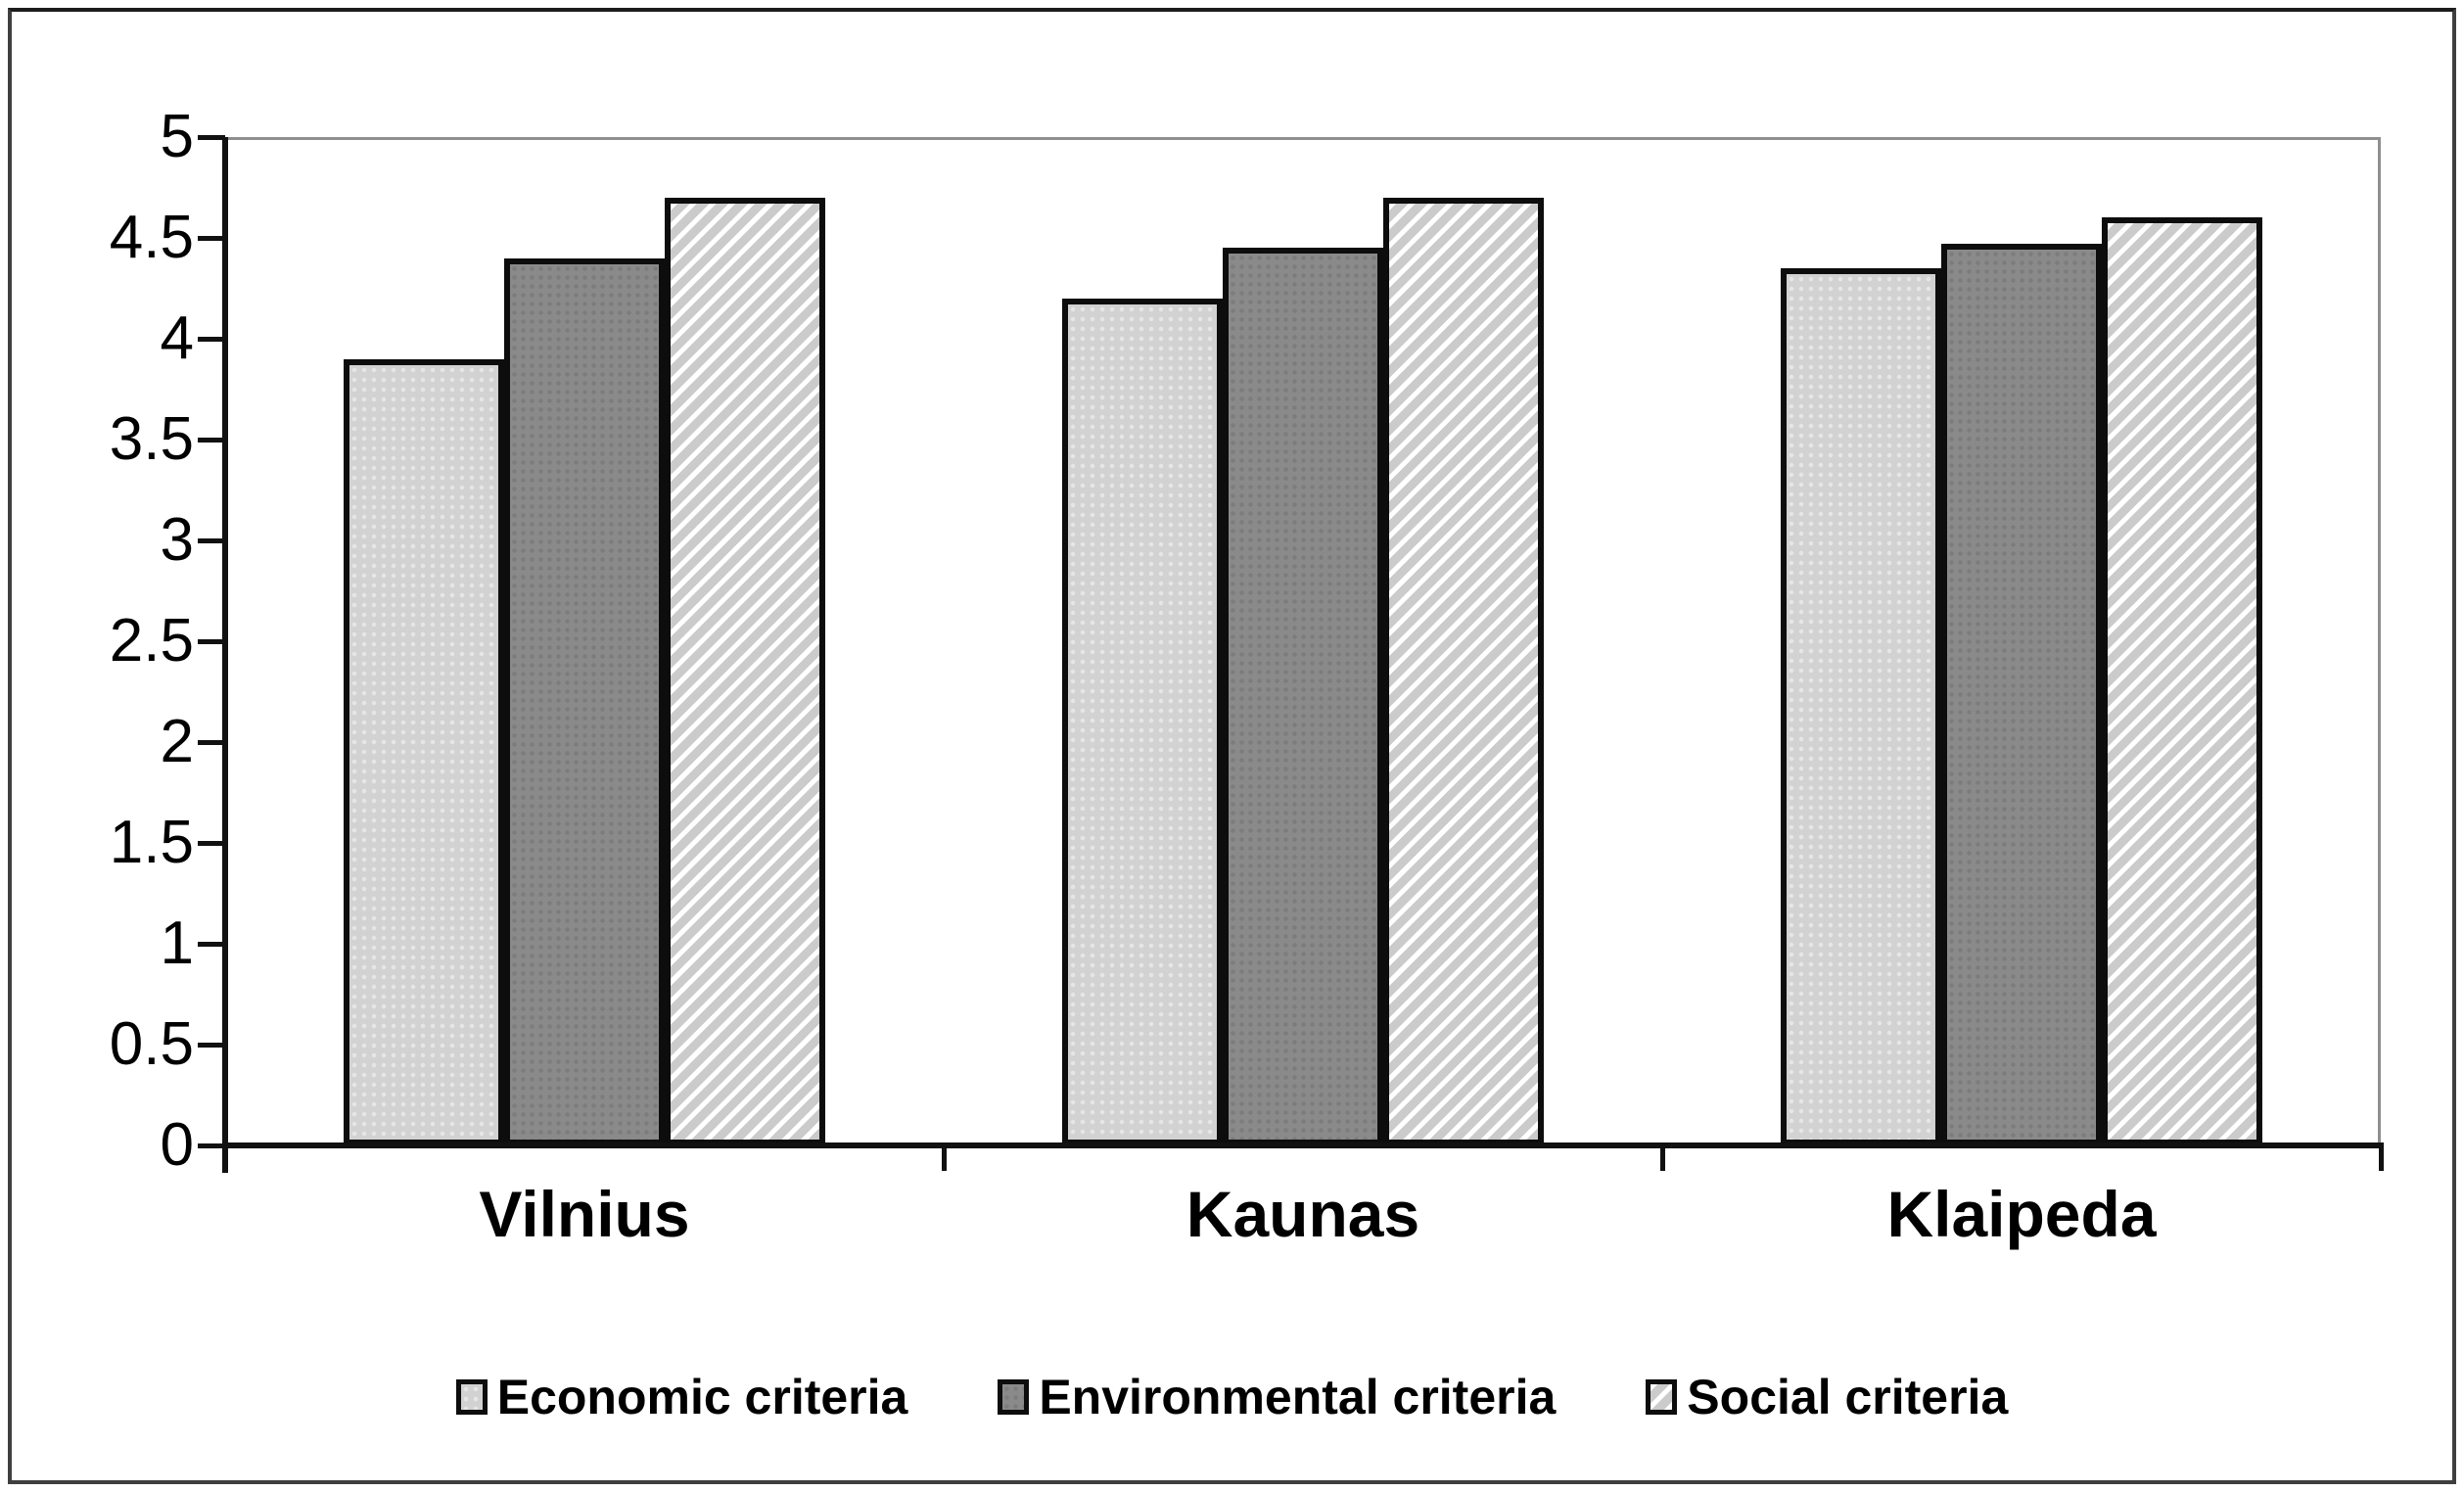 The image size is (2464, 1492). What do you see at coordinates (151, 842) in the screenshot?
I see `y-tick-label-1.5: 1.5` at bounding box center [151, 842].